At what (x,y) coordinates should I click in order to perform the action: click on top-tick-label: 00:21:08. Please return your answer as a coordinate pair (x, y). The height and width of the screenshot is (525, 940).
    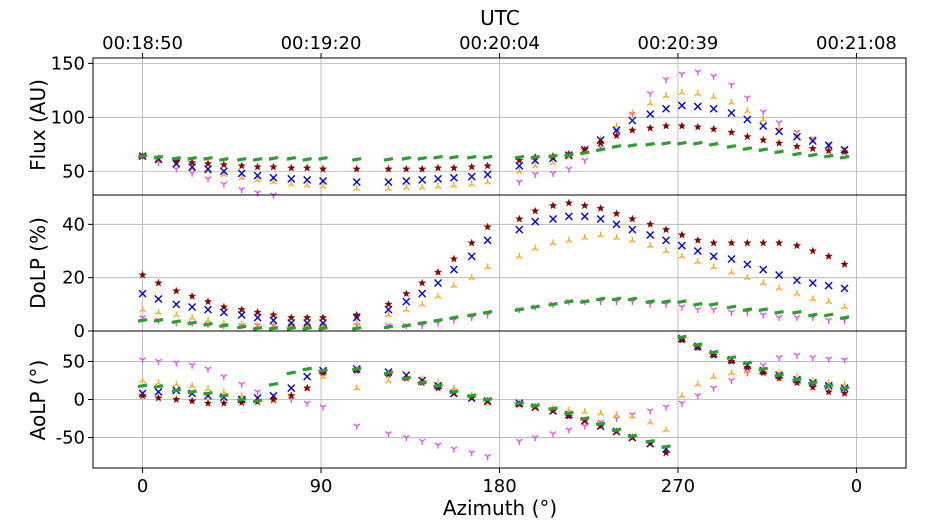
    Looking at the image, I should click on (856, 43).